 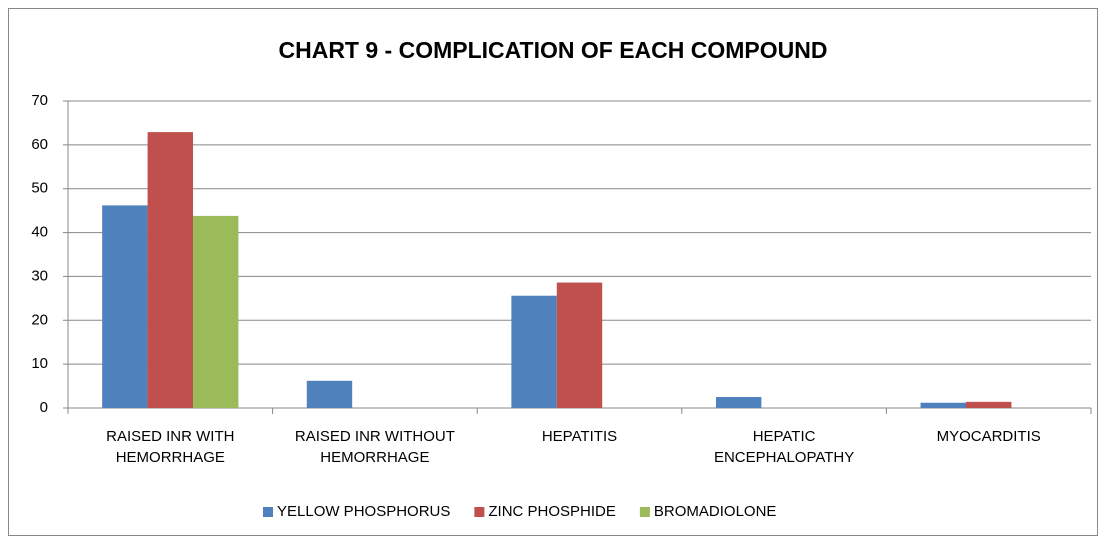 What do you see at coordinates (552, 50) in the screenshot?
I see `chart-title: CHART 9 - COMPLICATION OF EACH COMPOUND` at bounding box center [552, 50].